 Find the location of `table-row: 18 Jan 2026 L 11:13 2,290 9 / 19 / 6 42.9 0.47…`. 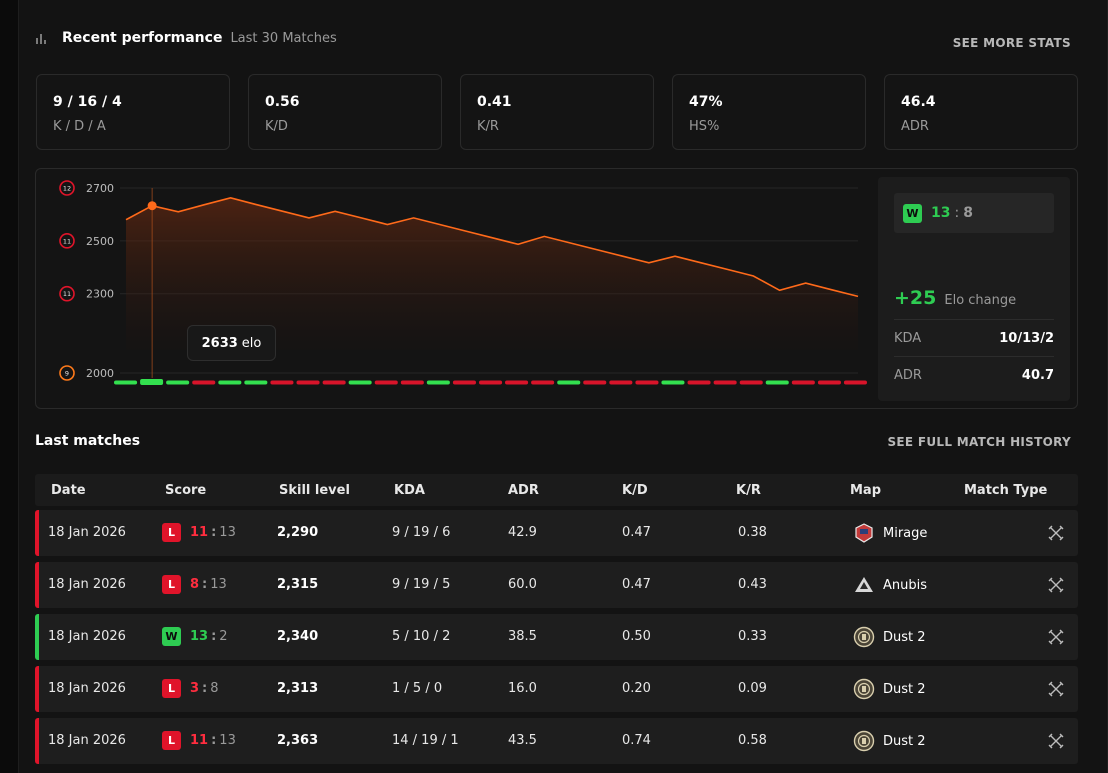

table-row: 18 Jan 2026 L 11:13 2,290 9 / 19 / 6 42.9 0.47… is located at coordinates (556, 533).